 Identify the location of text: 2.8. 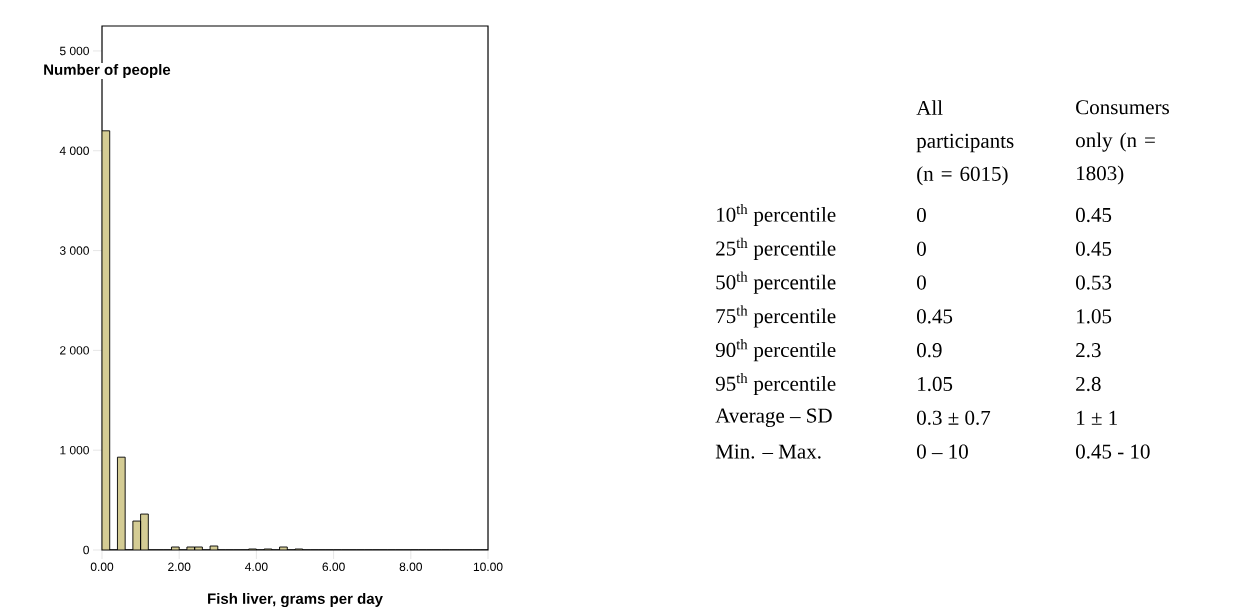
(1088, 384).